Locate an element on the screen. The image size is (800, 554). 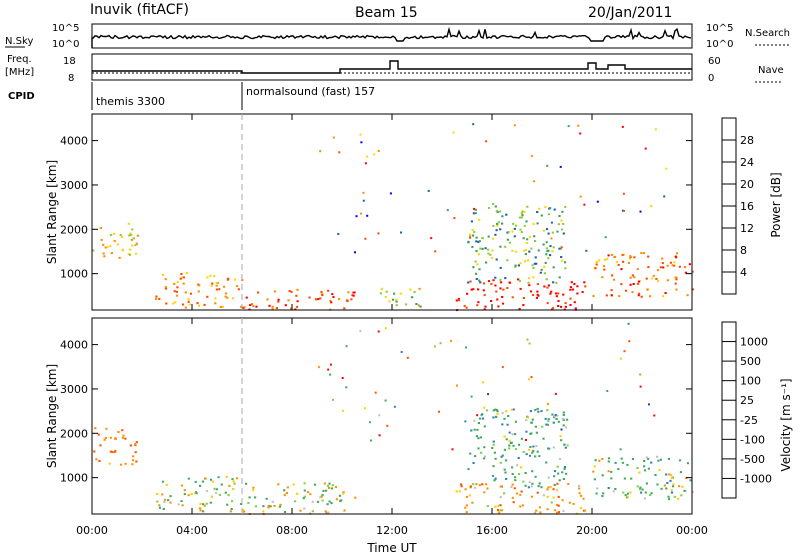
power-y-tick-label: 3000 is located at coordinates (74, 185).